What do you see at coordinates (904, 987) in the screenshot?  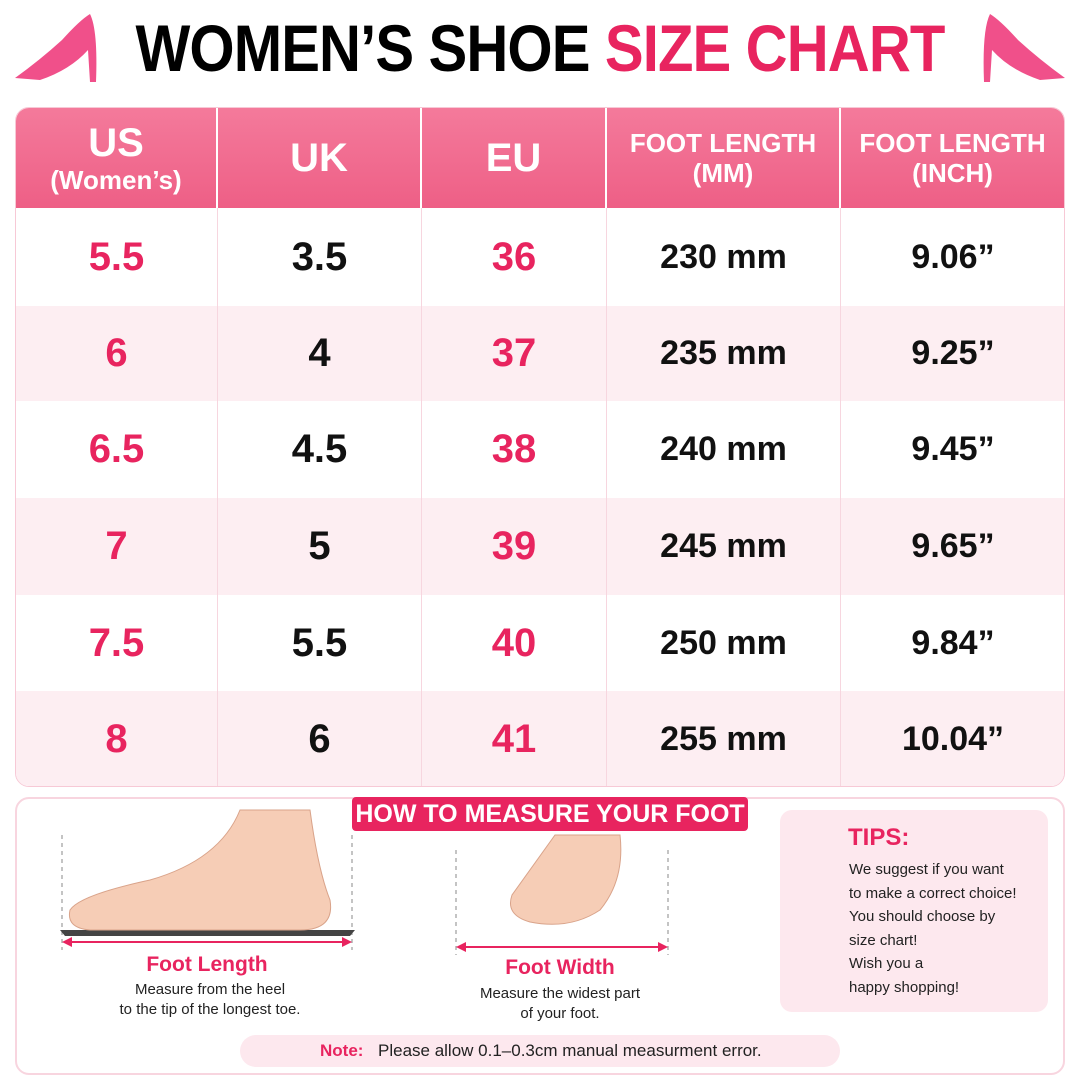 I see `tip-line: happy shopping!` at bounding box center [904, 987].